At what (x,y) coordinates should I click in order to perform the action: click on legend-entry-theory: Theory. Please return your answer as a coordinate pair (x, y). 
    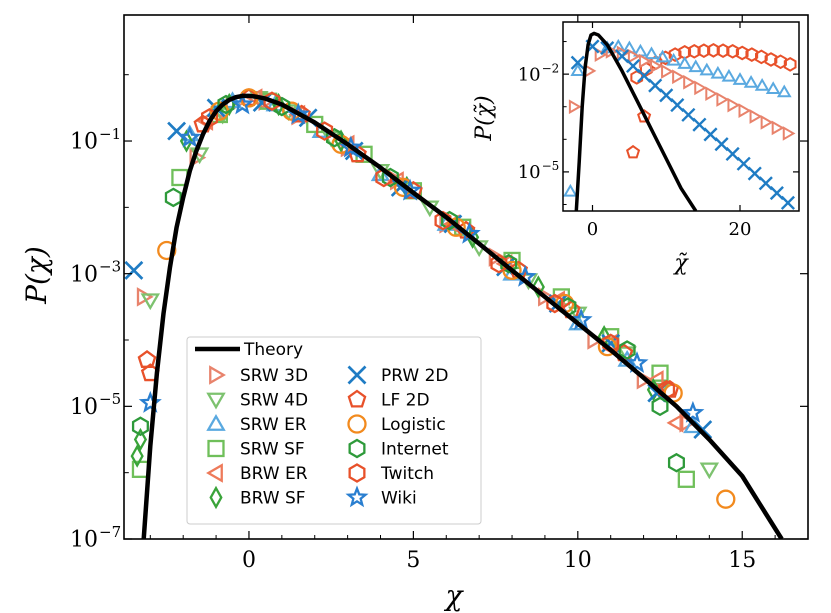
    Looking at the image, I should click on (249, 350).